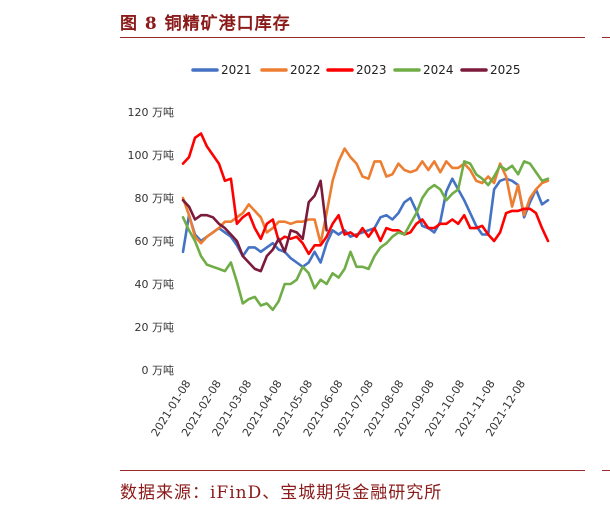 The image size is (610, 509). What do you see at coordinates (155, 327) in the screenshot?
I see `y-tick-label: 20 万吨` at bounding box center [155, 327].